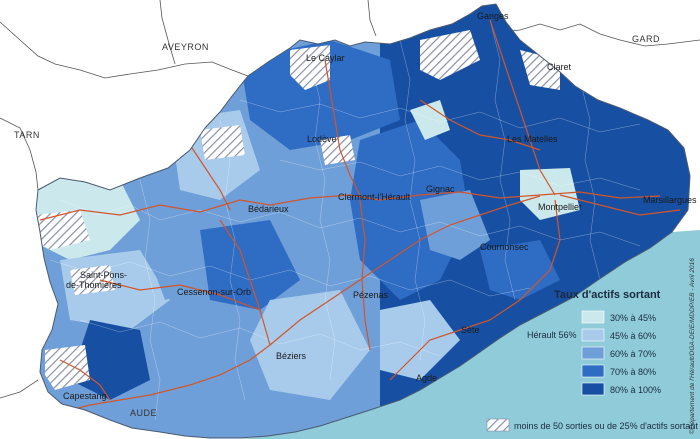 The height and width of the screenshot is (439, 700). What do you see at coordinates (635, 390) in the screenshot?
I see `legend-class-label-5: 80% à 100%` at bounding box center [635, 390].